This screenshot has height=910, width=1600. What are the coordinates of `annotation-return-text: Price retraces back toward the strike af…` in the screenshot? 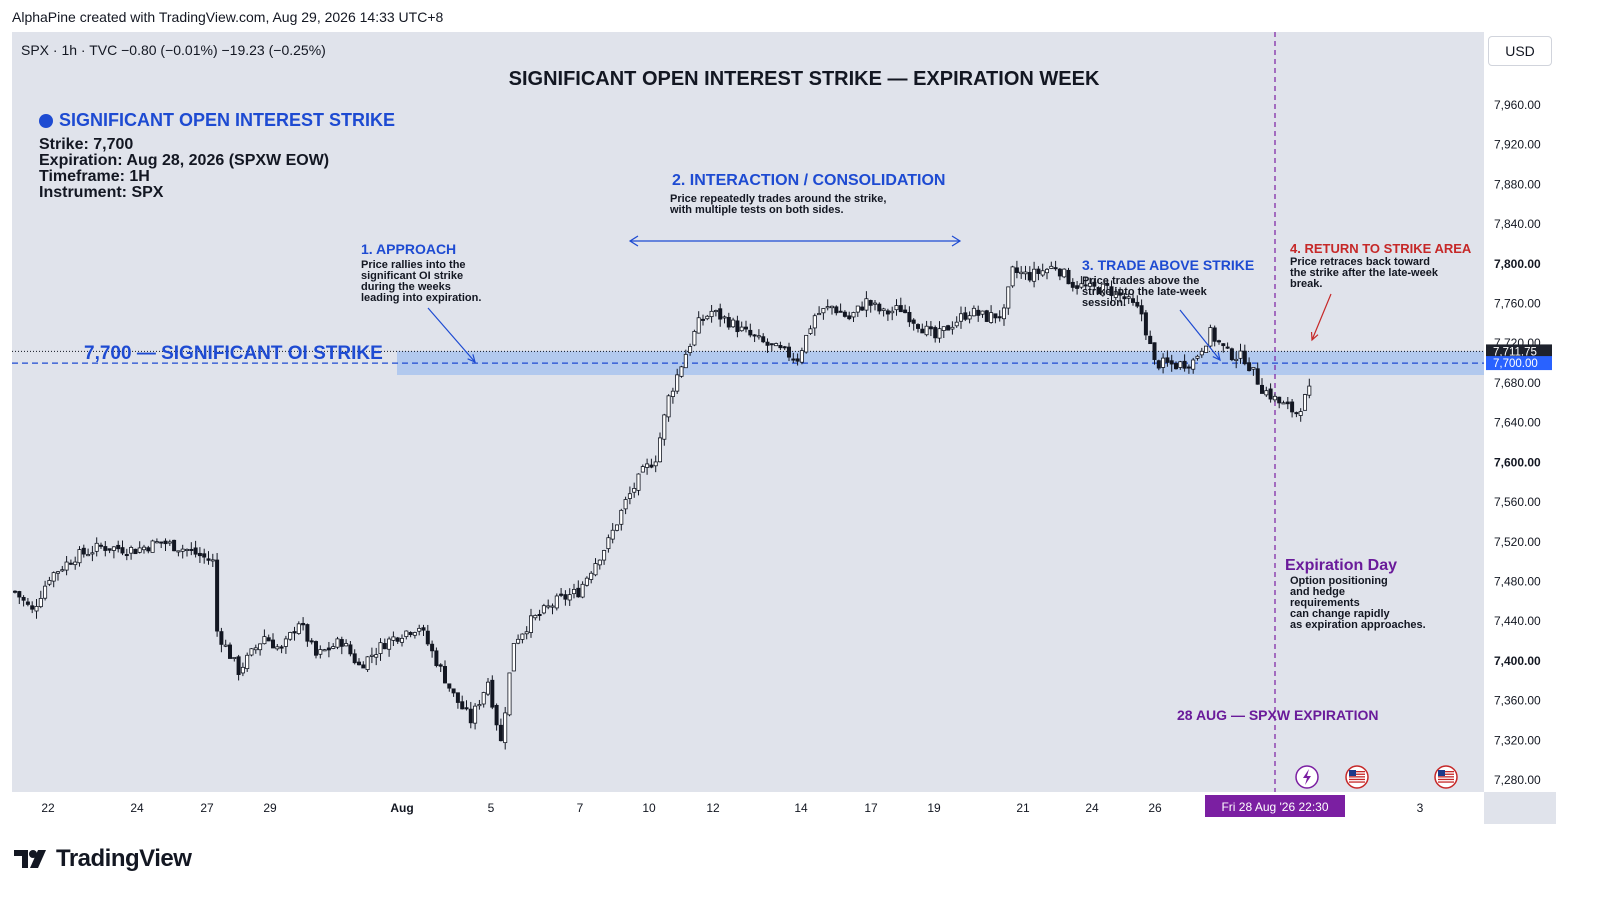 It's located at (1364, 273).